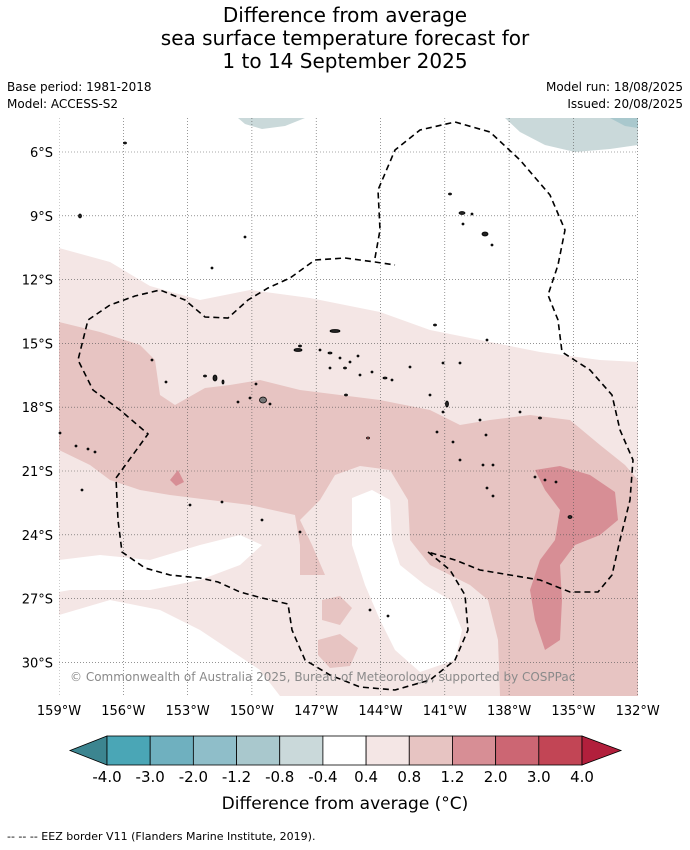 The width and height of the screenshot is (690, 850). What do you see at coordinates (279, 777) in the screenshot?
I see `colorbar-tick-label: -0.8` at bounding box center [279, 777].